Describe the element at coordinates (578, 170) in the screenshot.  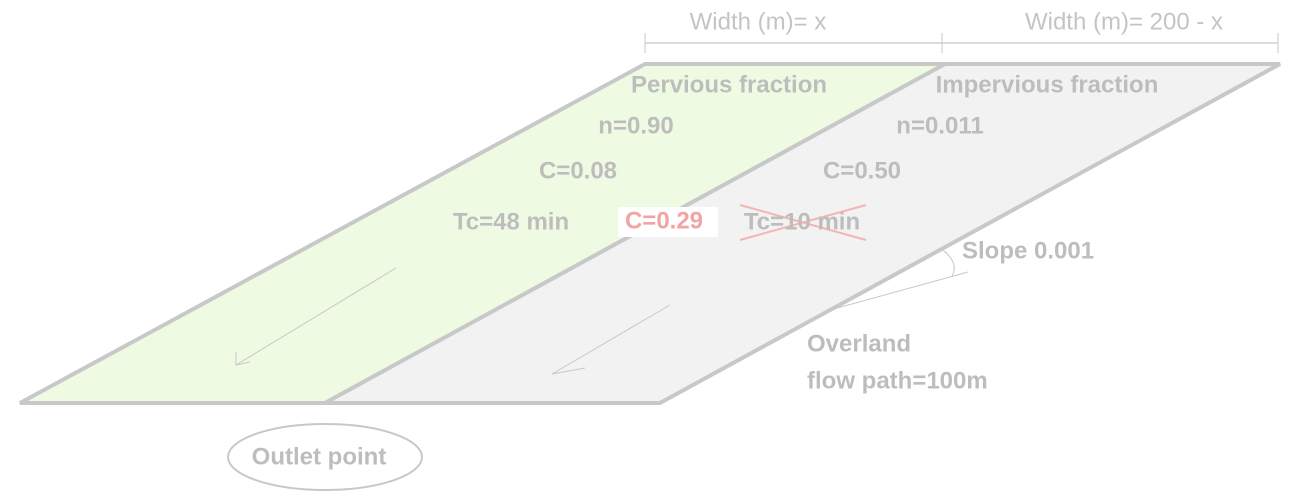
I see `pervious-c: C=0.08` at that location.